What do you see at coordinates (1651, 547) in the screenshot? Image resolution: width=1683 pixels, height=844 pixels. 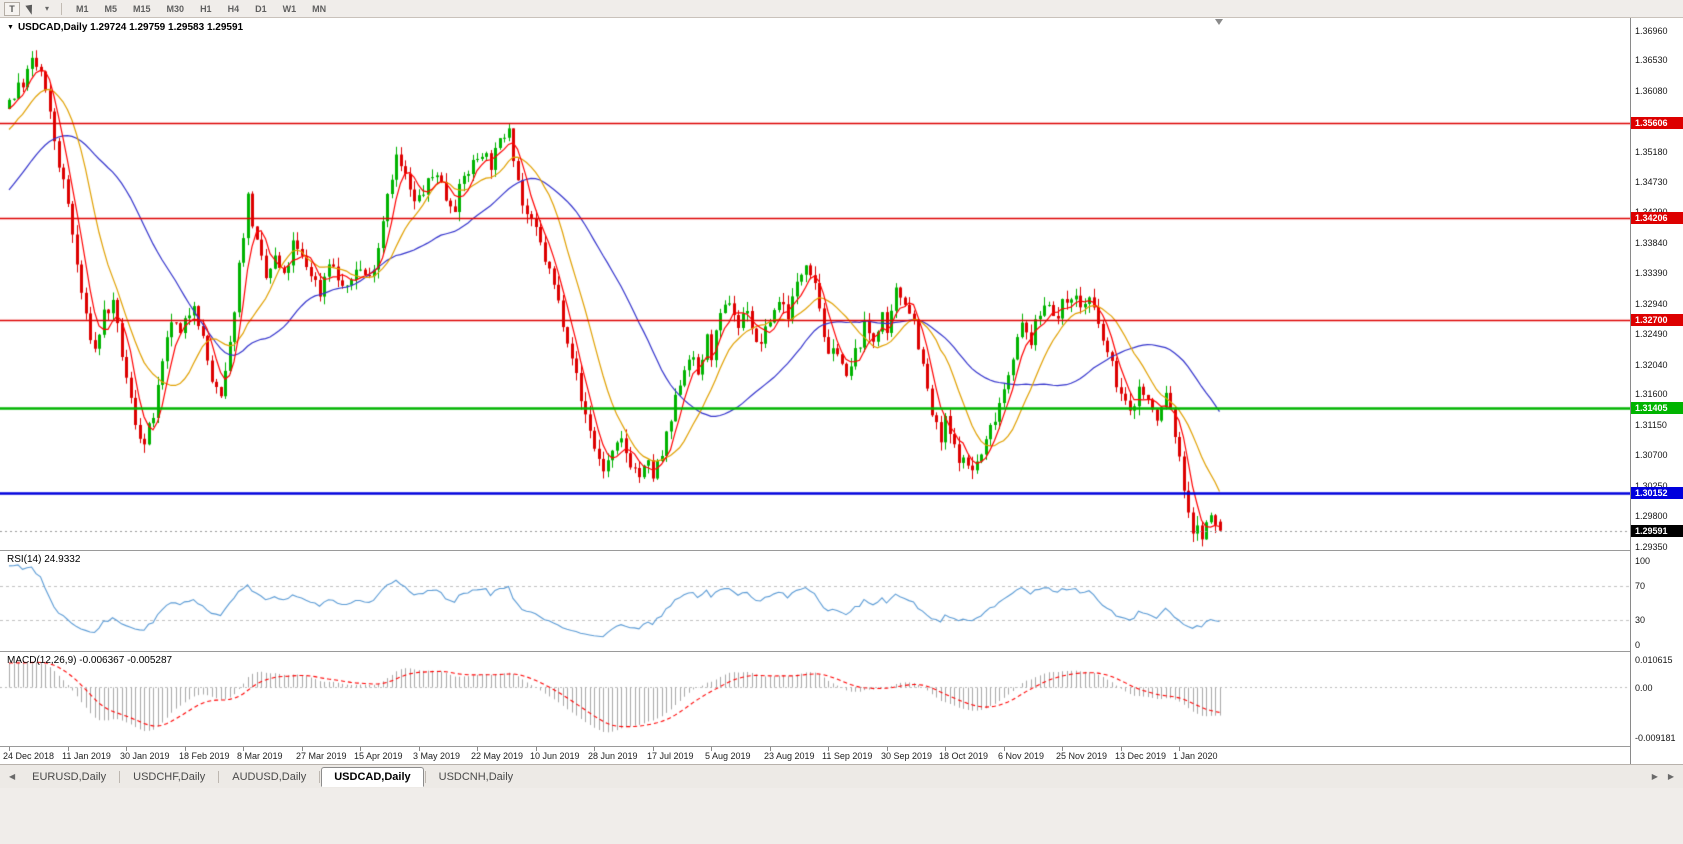 I see `price-tick-label: 1.29350` at bounding box center [1651, 547].